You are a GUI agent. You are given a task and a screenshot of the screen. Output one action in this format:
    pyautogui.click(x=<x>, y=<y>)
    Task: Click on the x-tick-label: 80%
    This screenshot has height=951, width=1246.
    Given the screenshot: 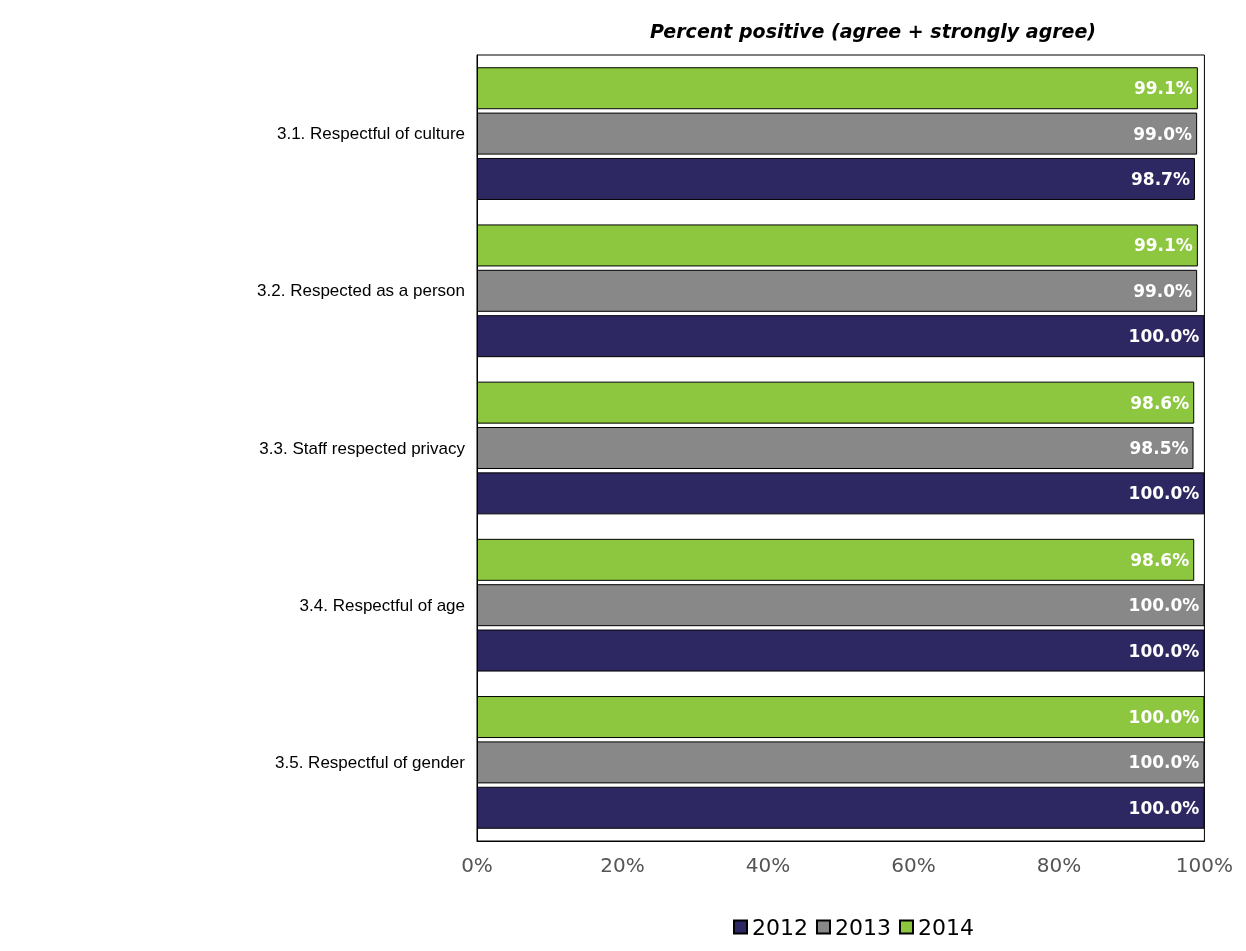 What is the action you would take?
    pyautogui.click(x=1059, y=865)
    